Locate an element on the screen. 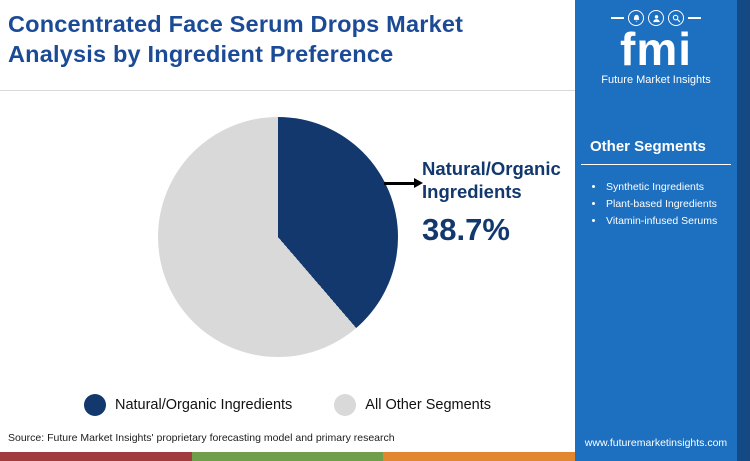 The width and height of the screenshot is (750, 461). segment-item: Plant-based Ingredients is located at coordinates (671, 204).